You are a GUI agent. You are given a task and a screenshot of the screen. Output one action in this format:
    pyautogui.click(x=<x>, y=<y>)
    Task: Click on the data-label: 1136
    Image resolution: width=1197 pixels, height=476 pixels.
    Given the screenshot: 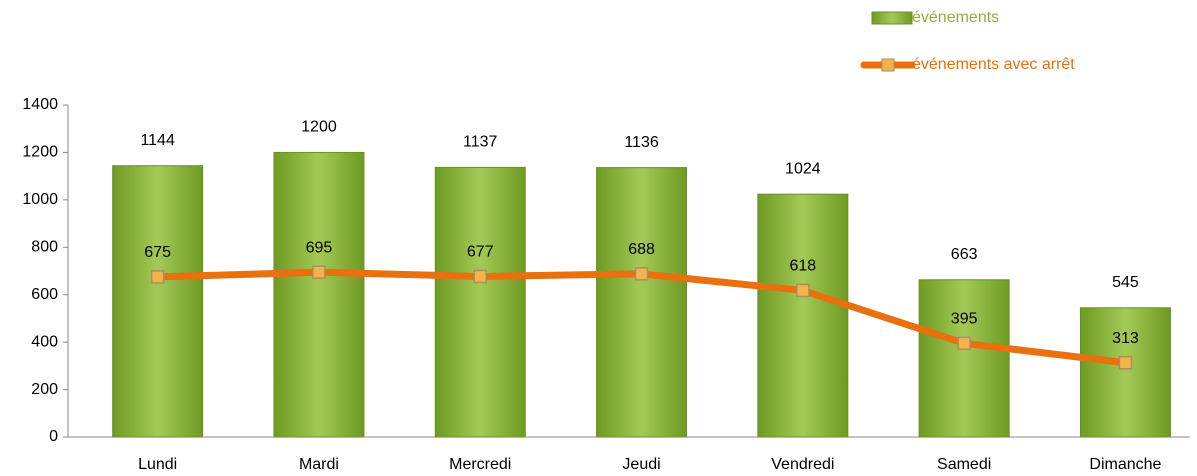 What is the action you would take?
    pyautogui.click(x=641, y=142)
    